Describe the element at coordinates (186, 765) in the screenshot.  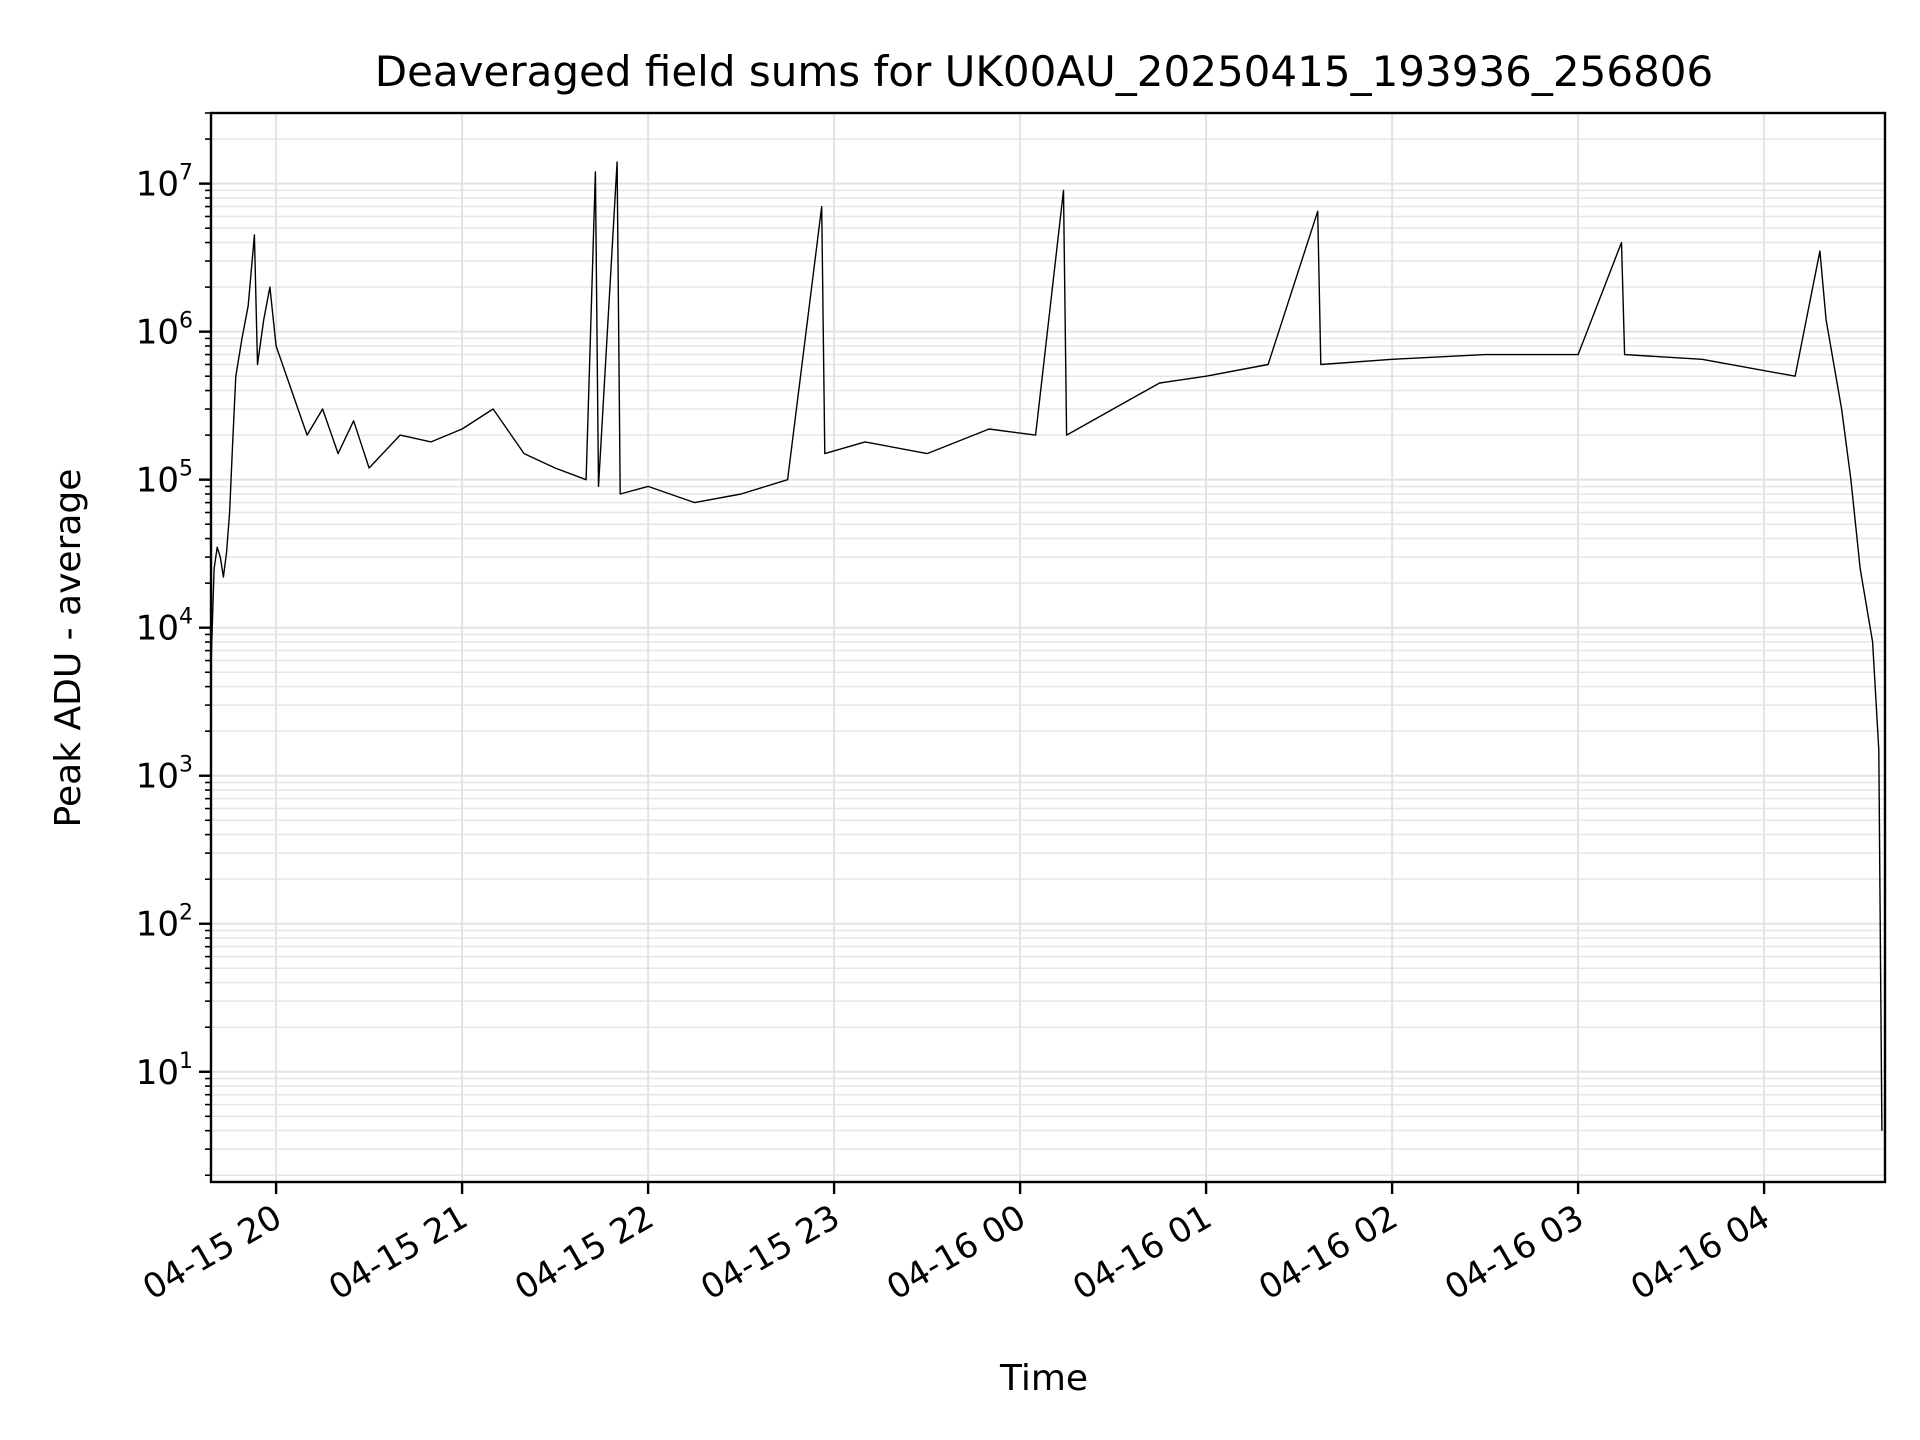
I see `y-tick-exponent: 3` at that location.